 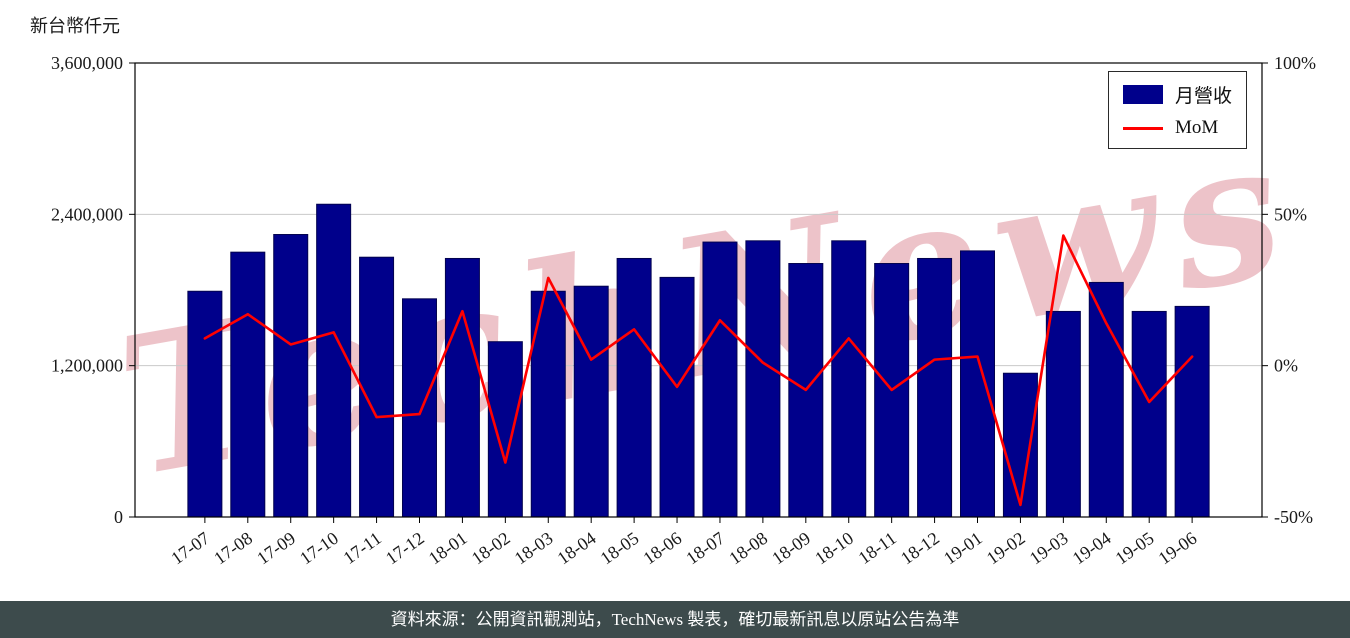 What do you see at coordinates (1295, 63) in the screenshot?
I see `right-tick-label: 100%` at bounding box center [1295, 63].